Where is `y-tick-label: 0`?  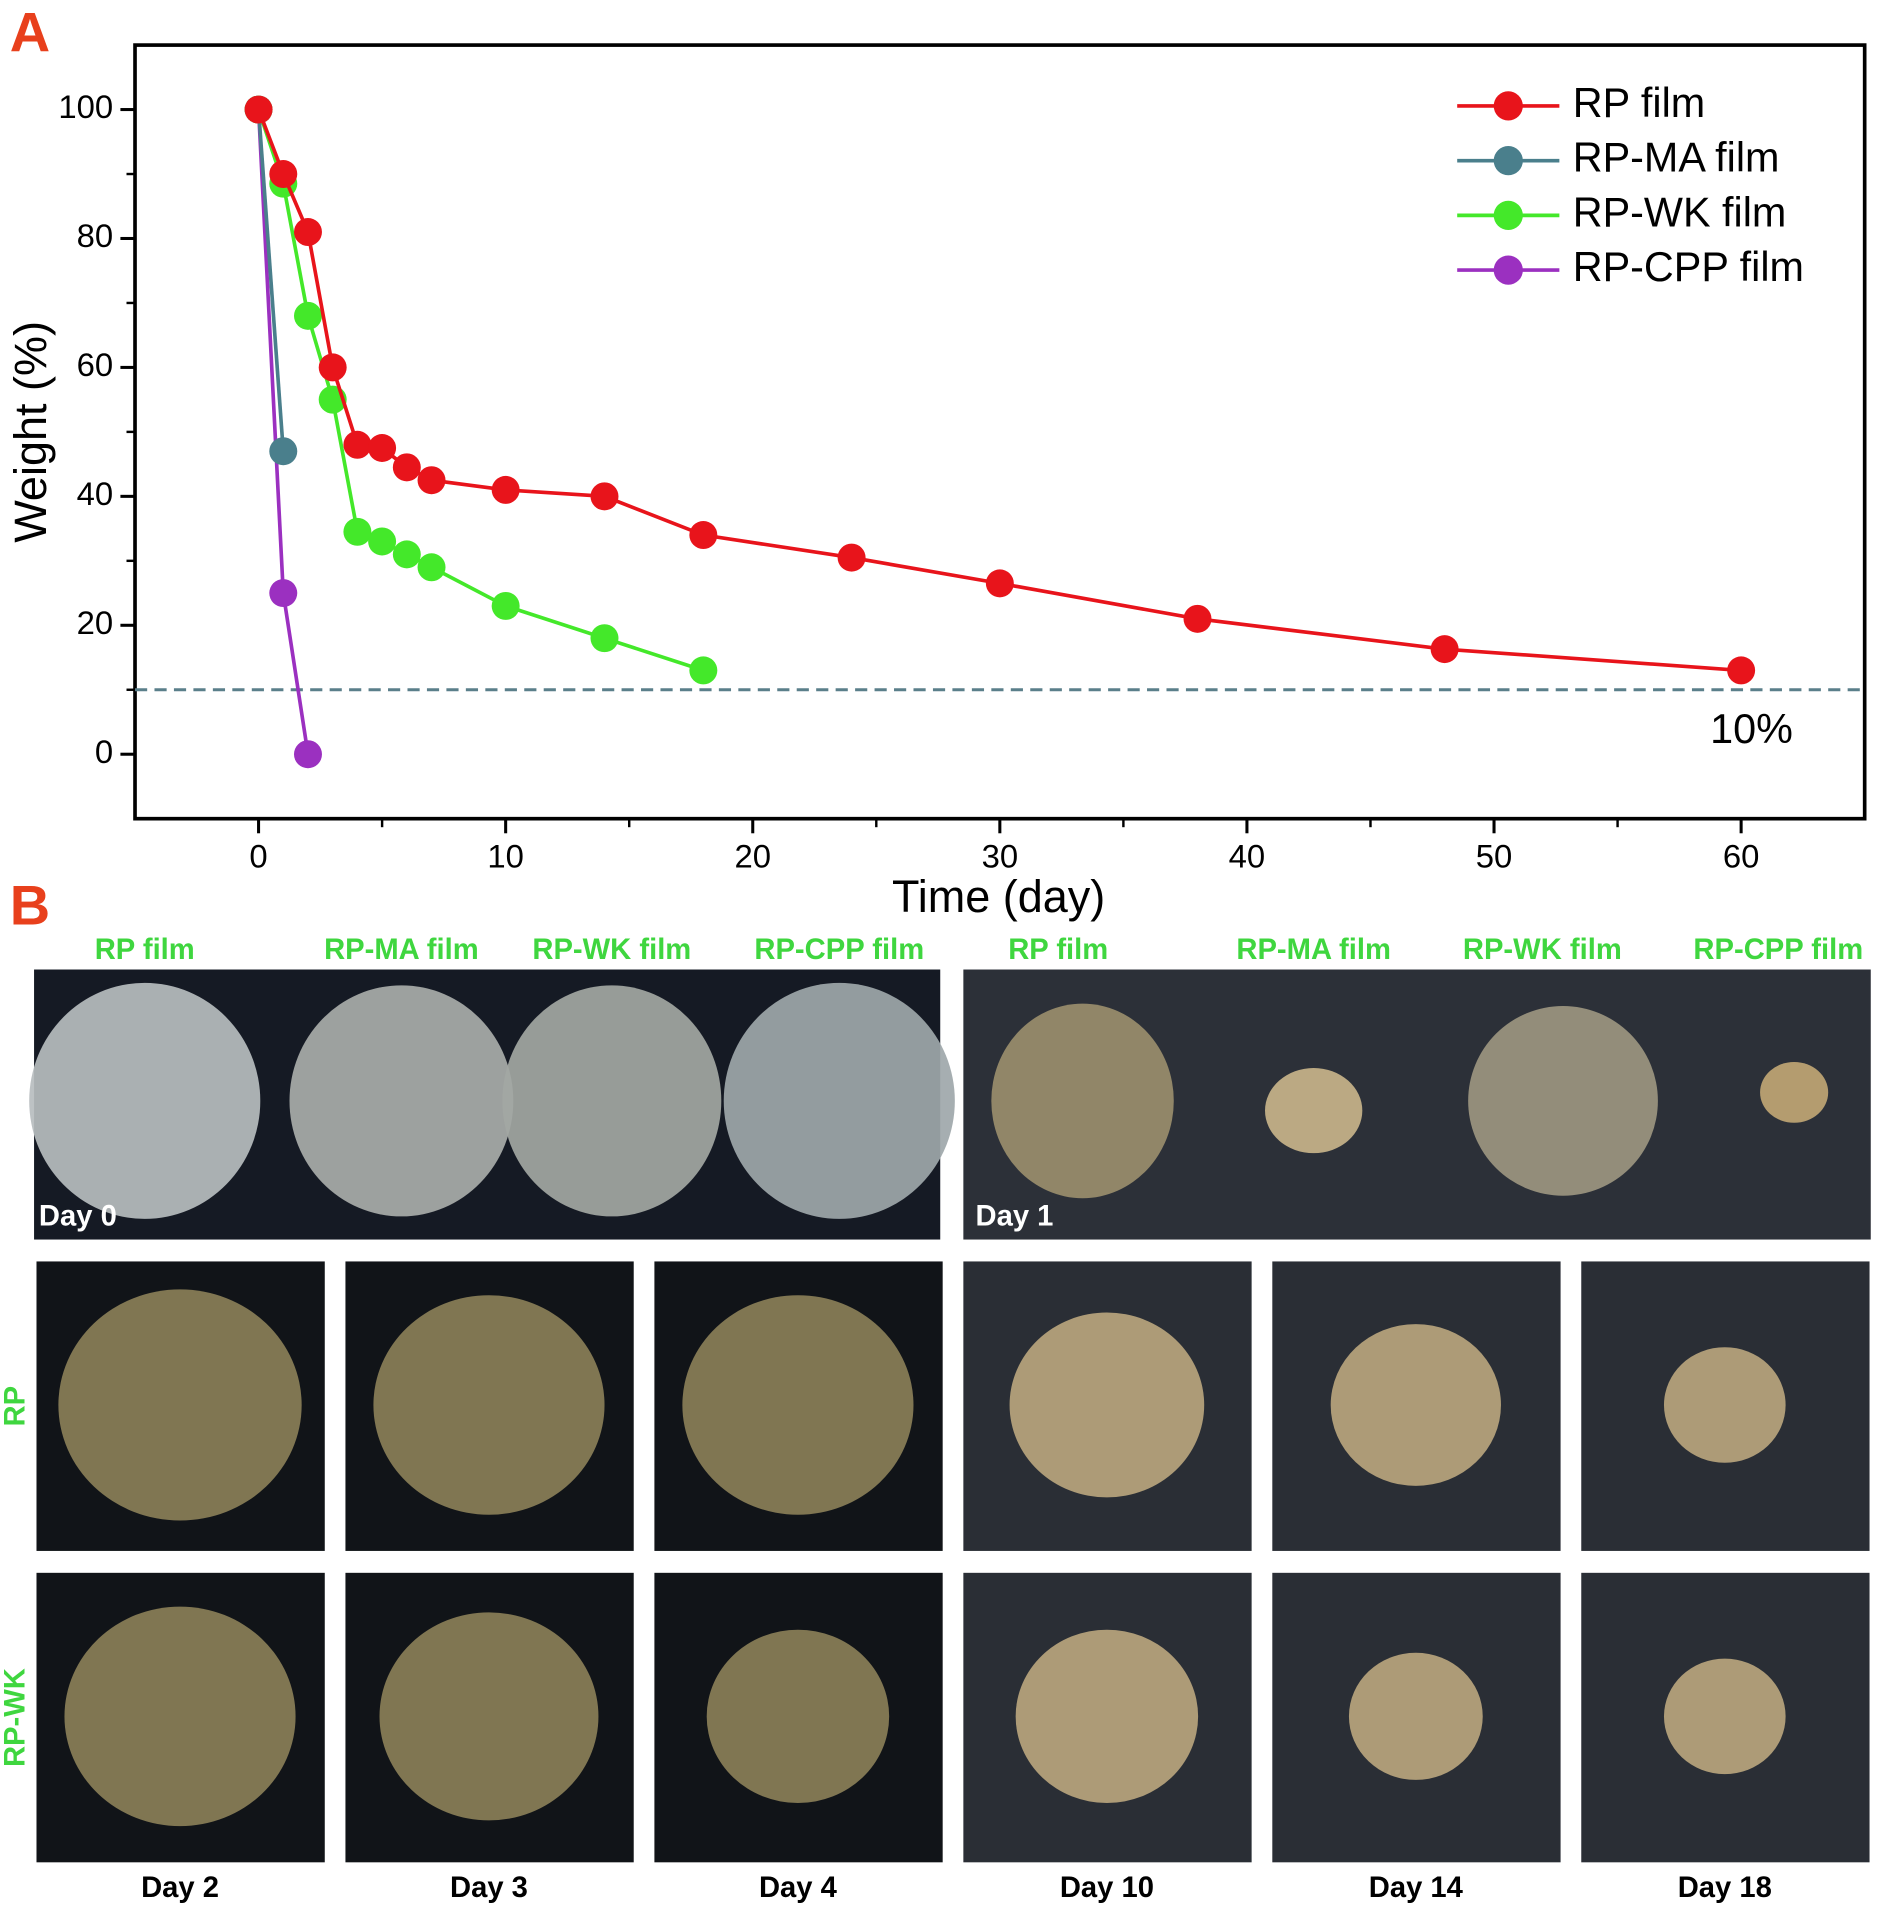 y-tick-label: 0 is located at coordinates (104, 751).